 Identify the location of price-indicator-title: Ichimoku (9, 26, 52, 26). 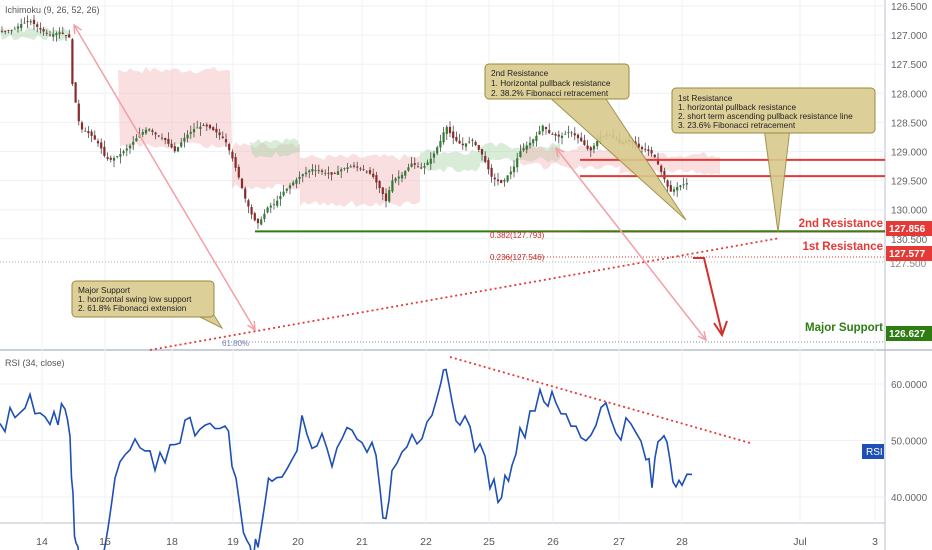
(52, 10).